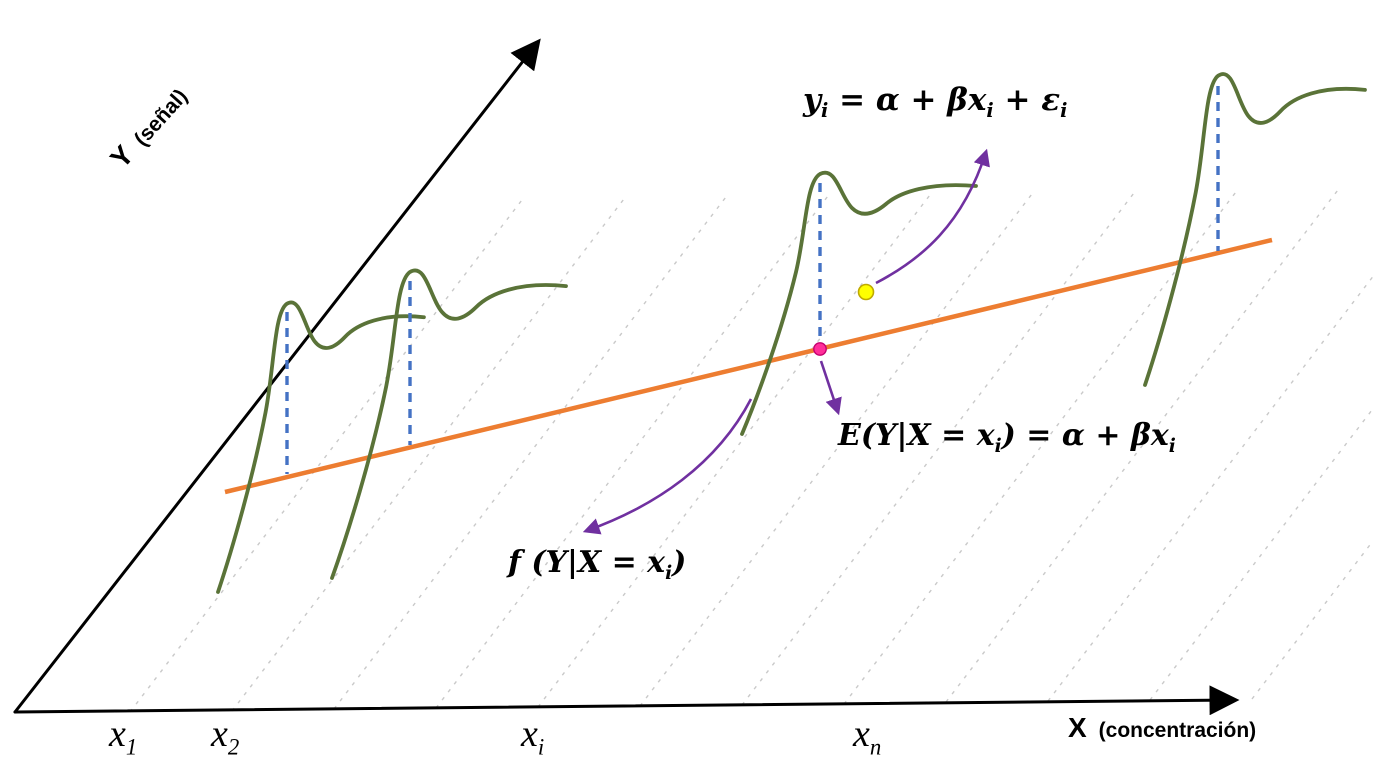 Image resolution: width=1373 pixels, height=769 pixels. Describe the element at coordinates (1078, 727) in the screenshot. I see `x-axis-title: X` at that location.